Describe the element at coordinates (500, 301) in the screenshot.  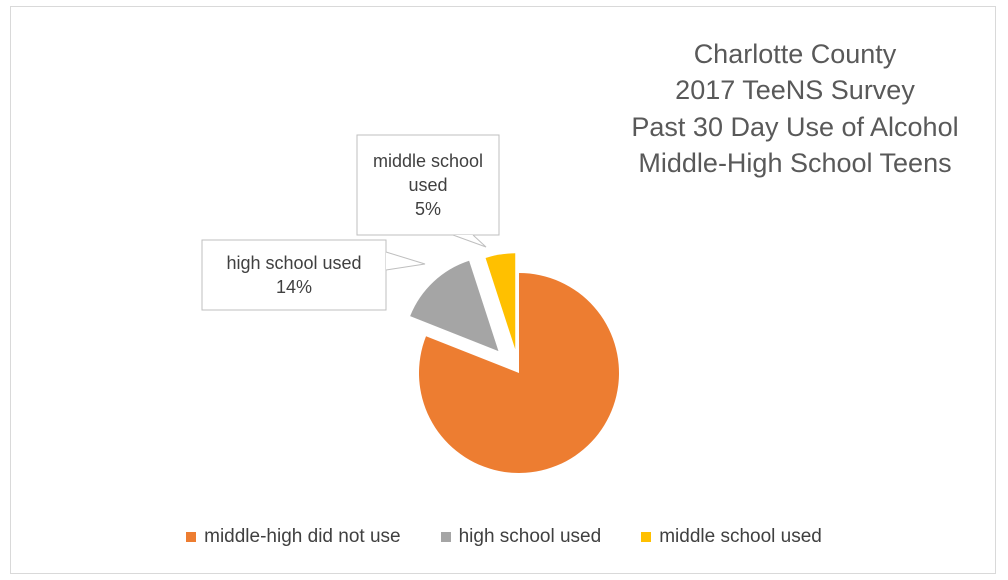
I see `pie-slice-middle-school-used` at that location.